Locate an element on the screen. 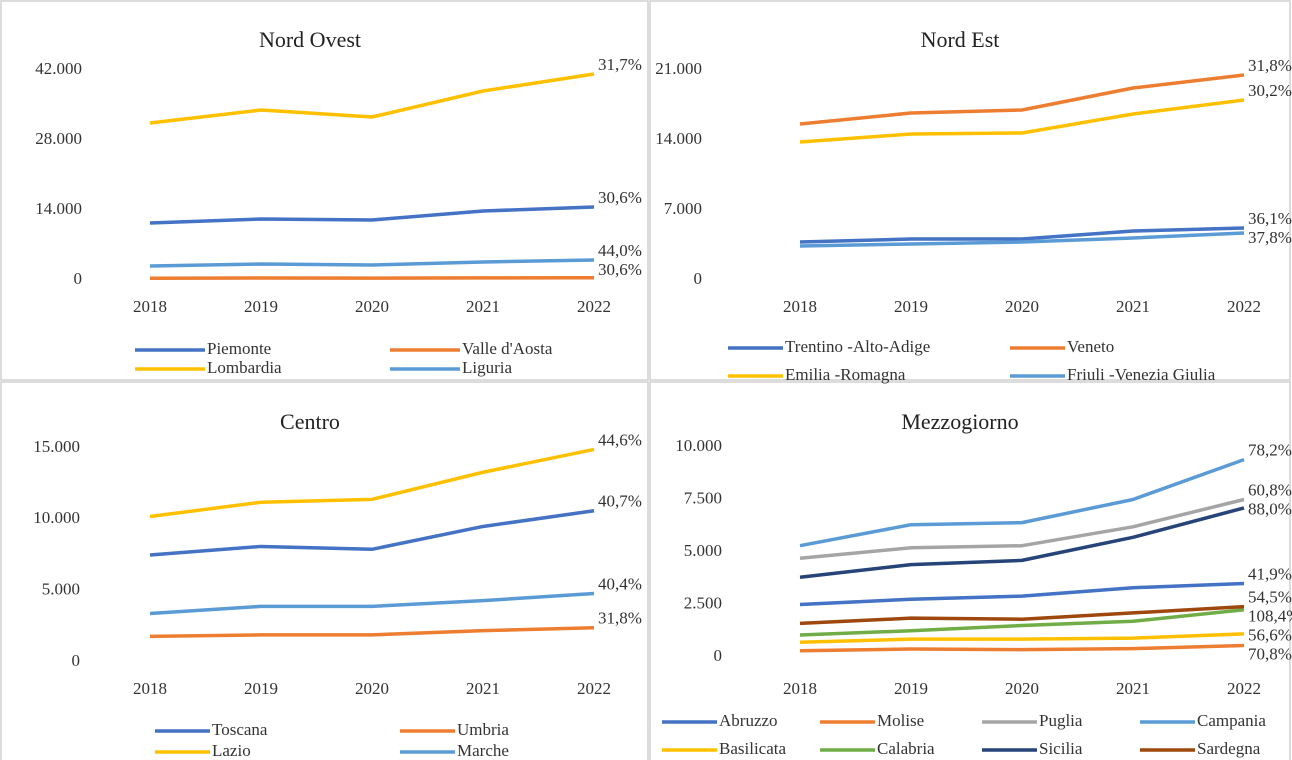  end-label: 41,9% is located at coordinates (1270, 573).